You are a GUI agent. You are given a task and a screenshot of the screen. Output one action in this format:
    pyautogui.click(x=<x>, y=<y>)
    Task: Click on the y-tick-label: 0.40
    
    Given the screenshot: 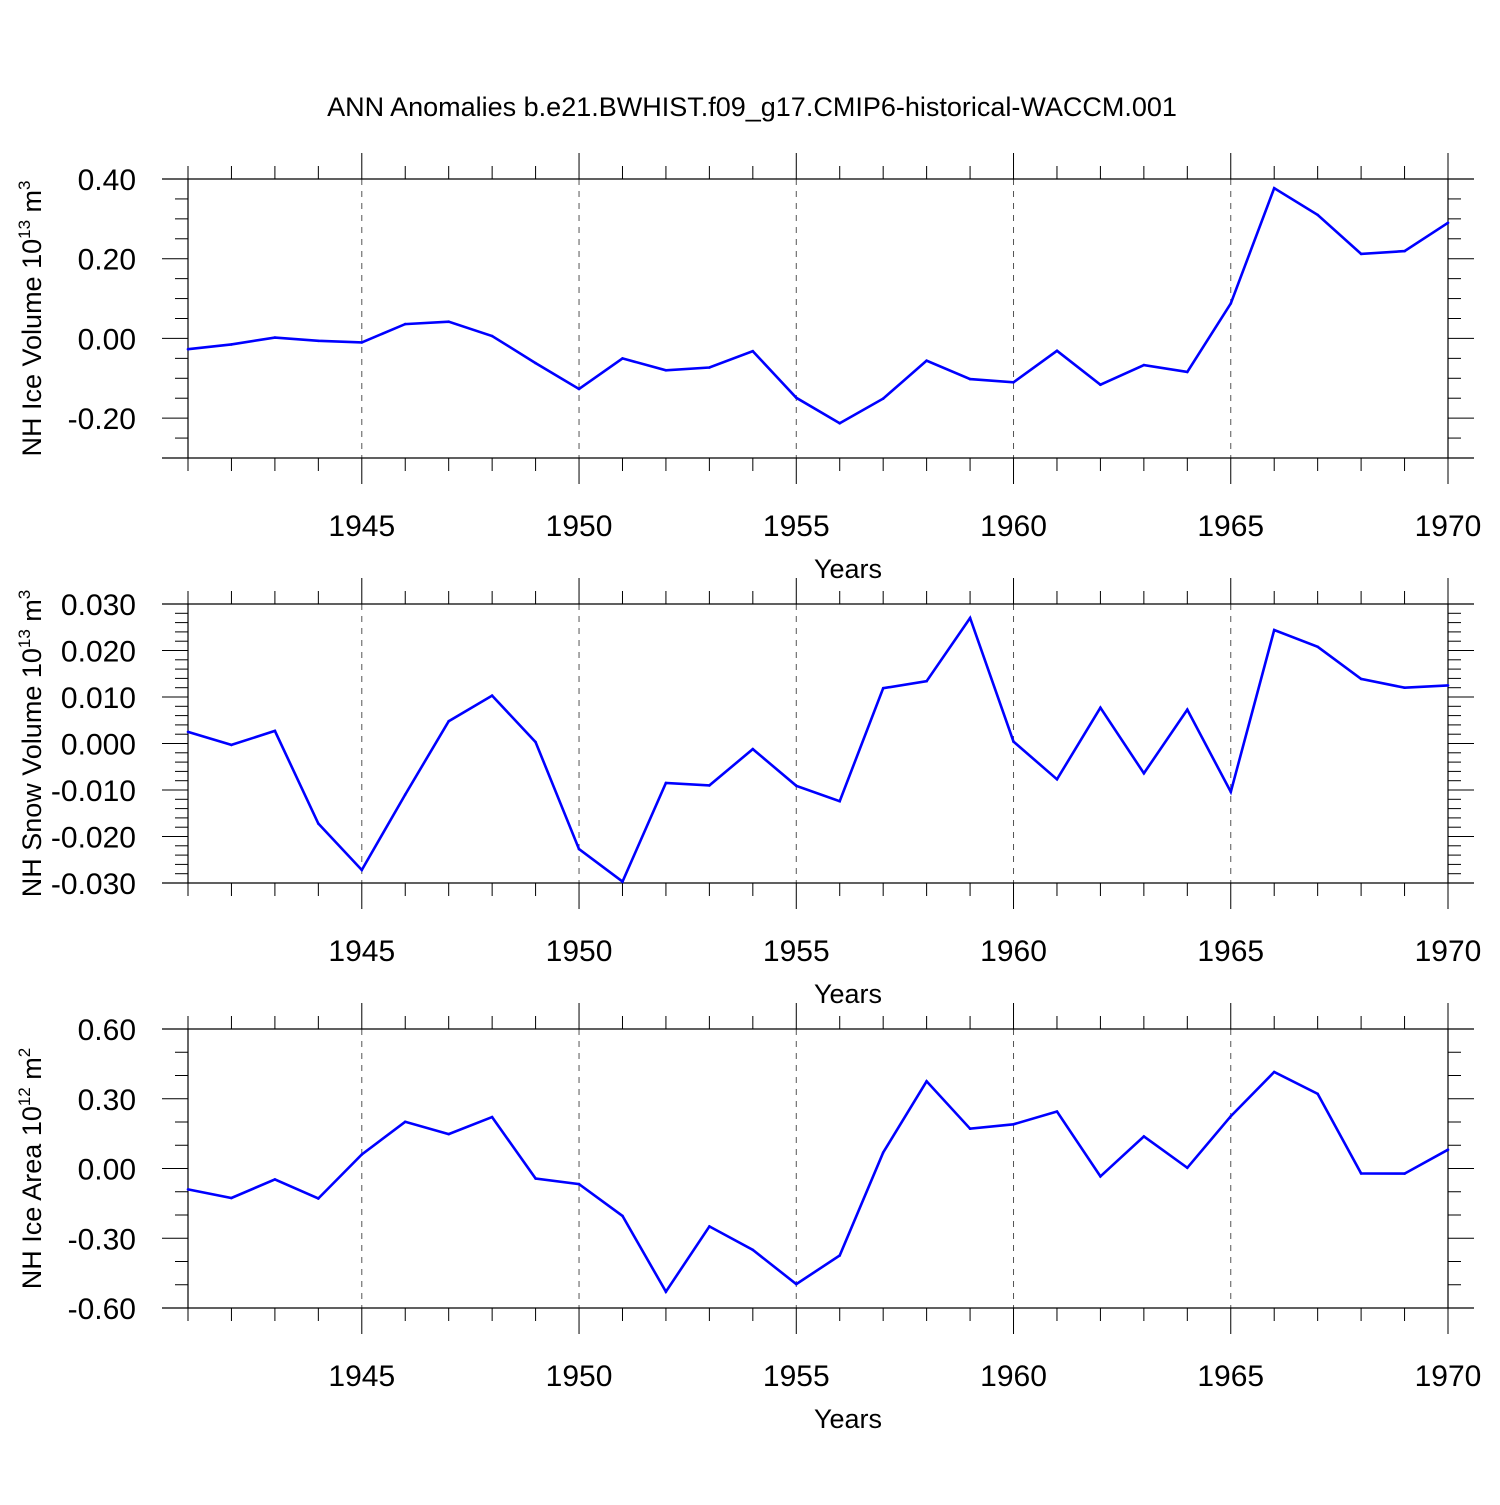 What is the action you would take?
    pyautogui.click(x=107, y=180)
    